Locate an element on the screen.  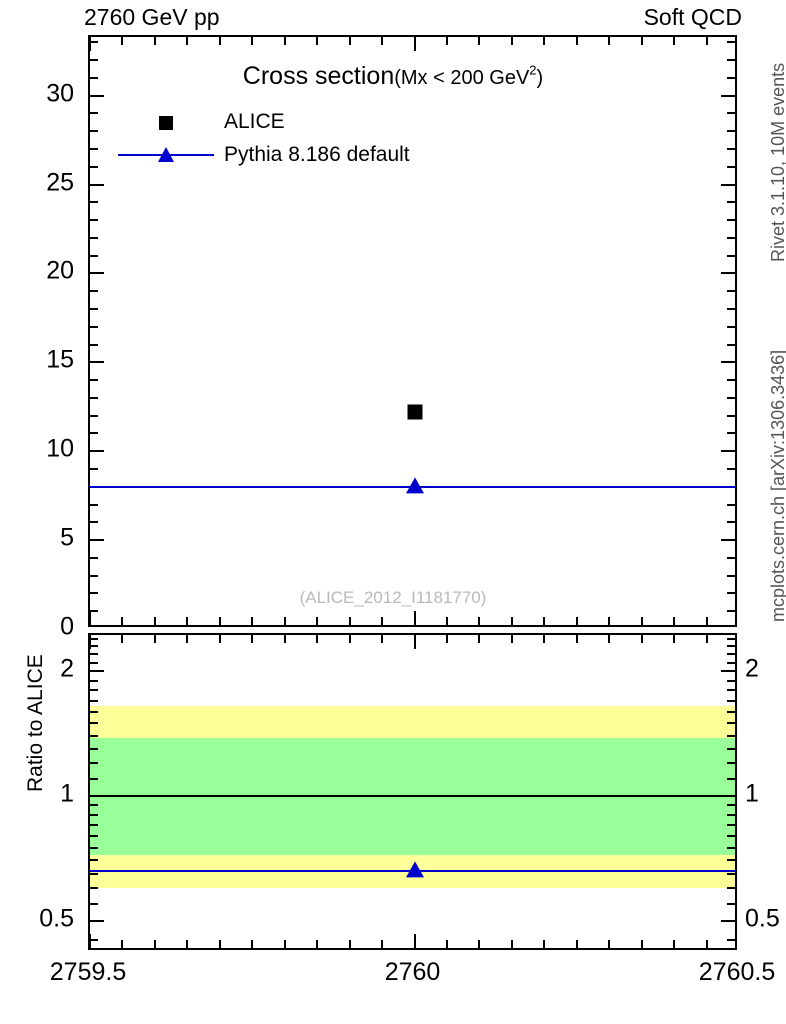
rivet-version-label: Rivet 3.1.10, 10M events is located at coordinates (777, 162).